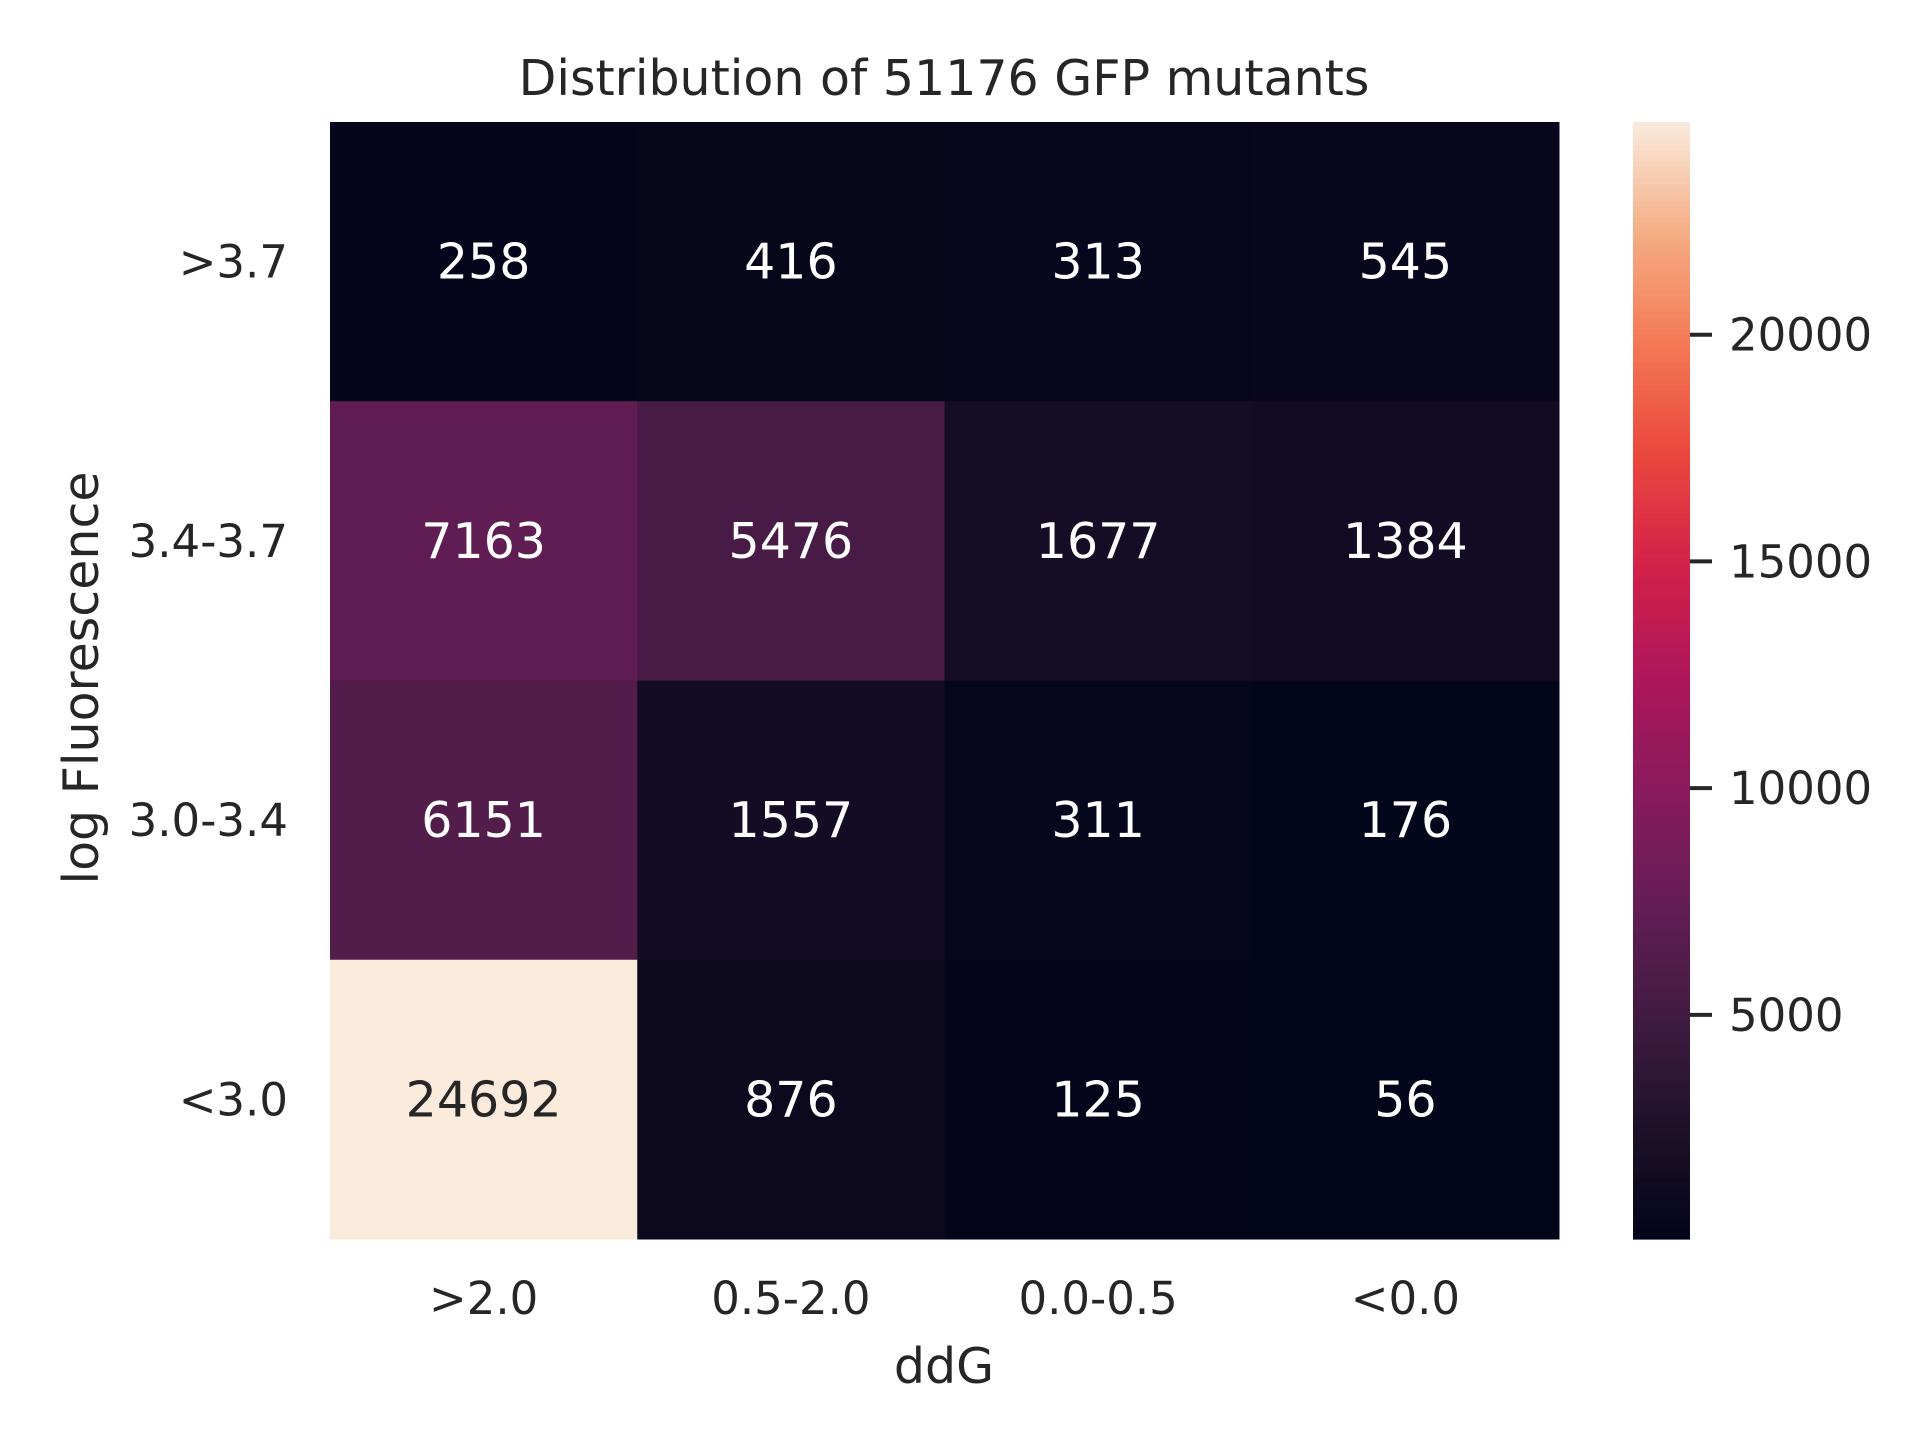  What do you see at coordinates (791, 262) in the screenshot?
I see `cell-value-label: 416` at bounding box center [791, 262].